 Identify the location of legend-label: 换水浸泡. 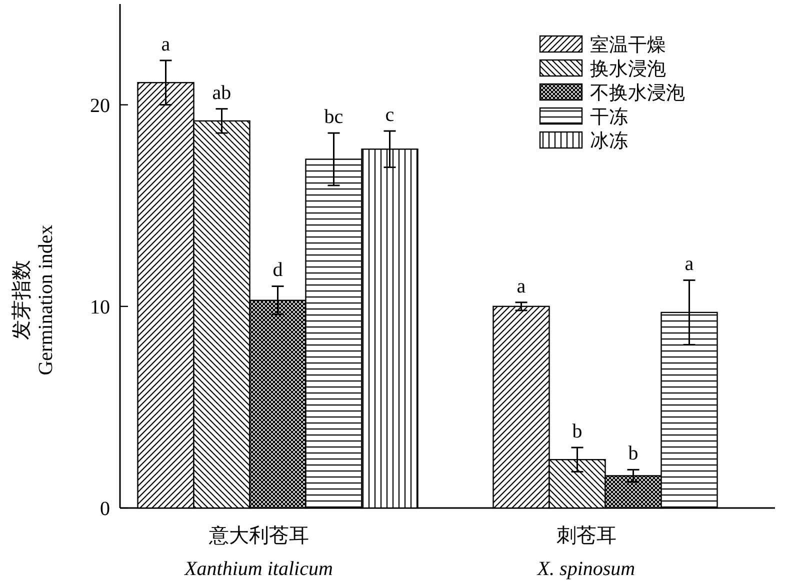
(628, 69).